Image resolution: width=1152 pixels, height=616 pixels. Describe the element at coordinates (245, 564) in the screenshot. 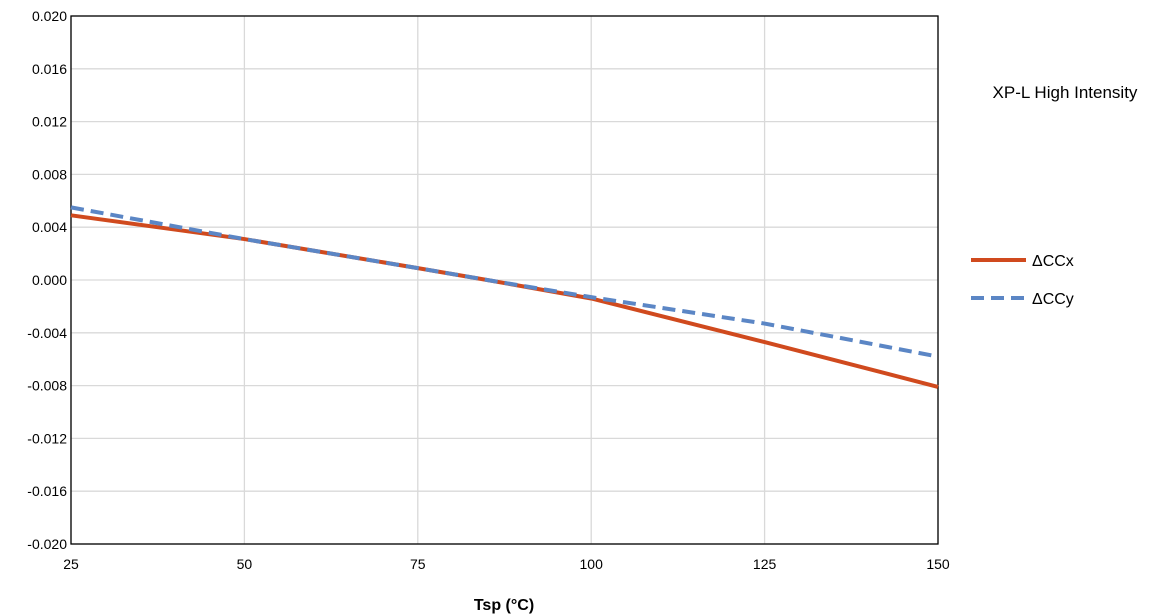

I see `x-tick-label: 50` at that location.